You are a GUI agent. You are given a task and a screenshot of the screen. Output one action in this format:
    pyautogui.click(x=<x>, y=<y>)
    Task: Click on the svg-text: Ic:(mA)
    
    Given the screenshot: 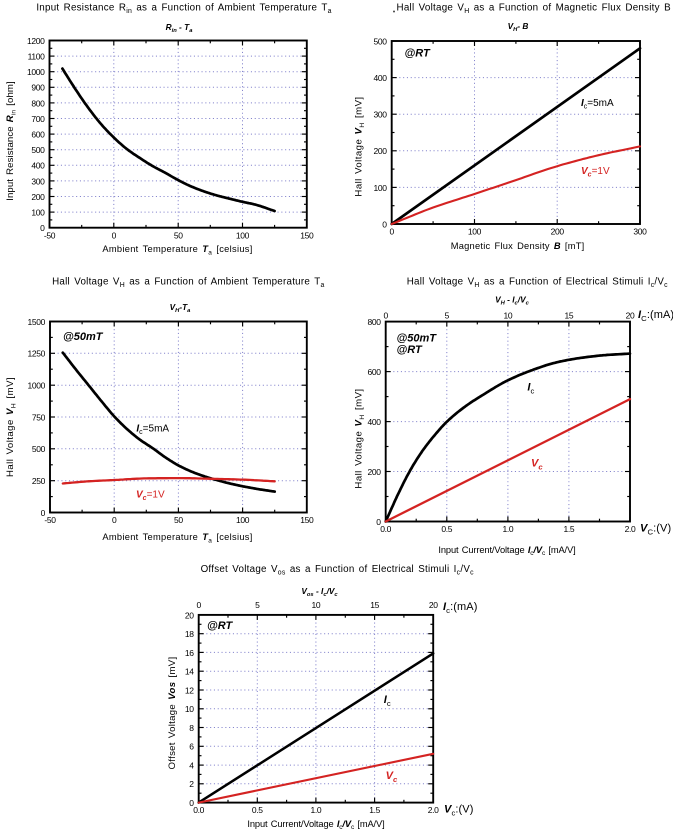 What is the action you would take?
    pyautogui.click(x=460, y=608)
    